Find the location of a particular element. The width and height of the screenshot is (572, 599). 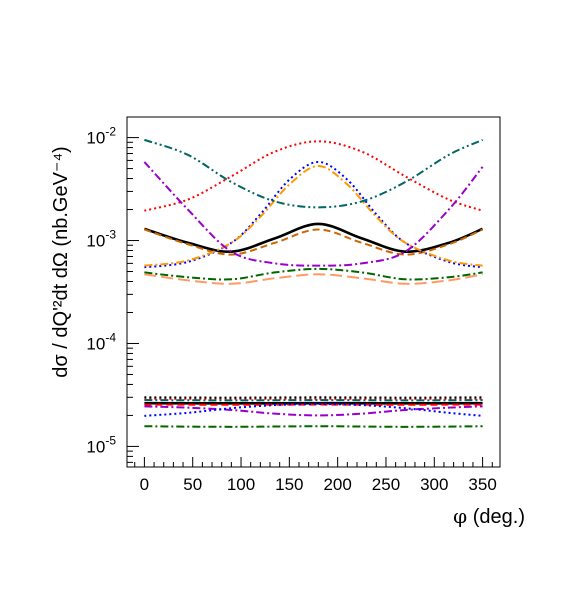

x-tick-label: 100 is located at coordinates (241, 484).